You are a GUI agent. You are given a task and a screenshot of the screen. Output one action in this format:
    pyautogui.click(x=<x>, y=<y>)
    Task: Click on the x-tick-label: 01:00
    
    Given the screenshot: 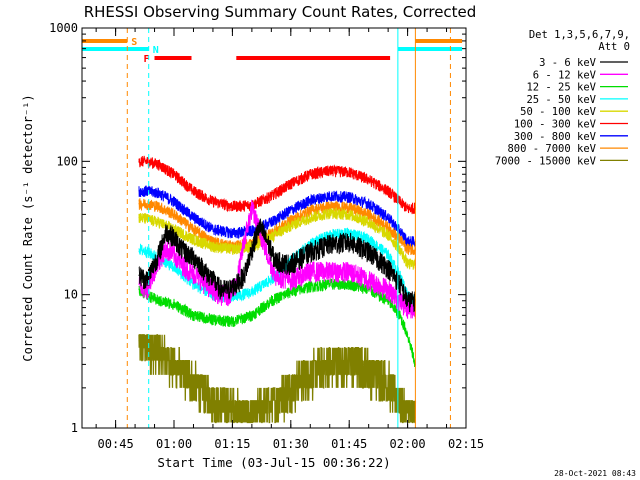 What is the action you would take?
    pyautogui.click(x=174, y=444)
    